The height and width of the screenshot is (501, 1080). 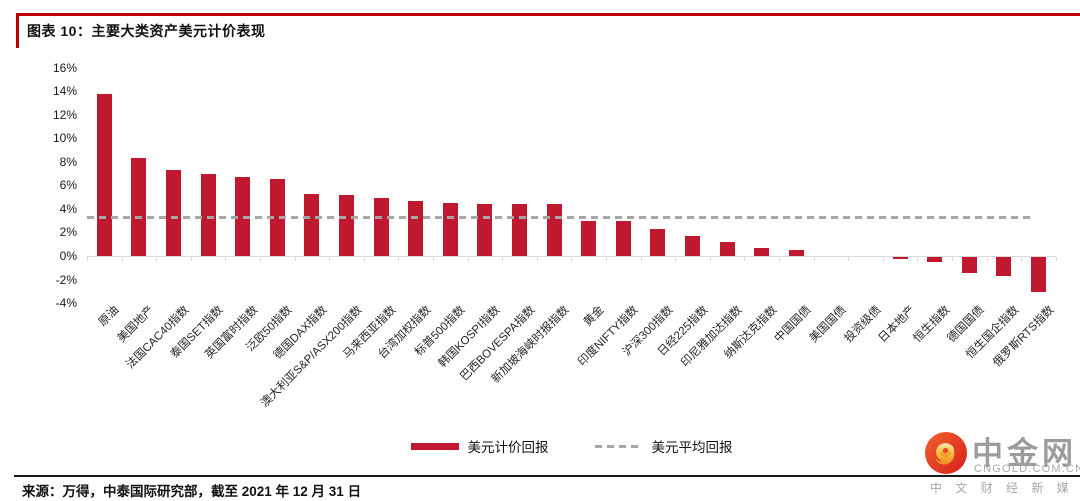 What do you see at coordinates (1024, 453) in the screenshot?
I see `cngold-site-name: 中金网` at bounding box center [1024, 453].